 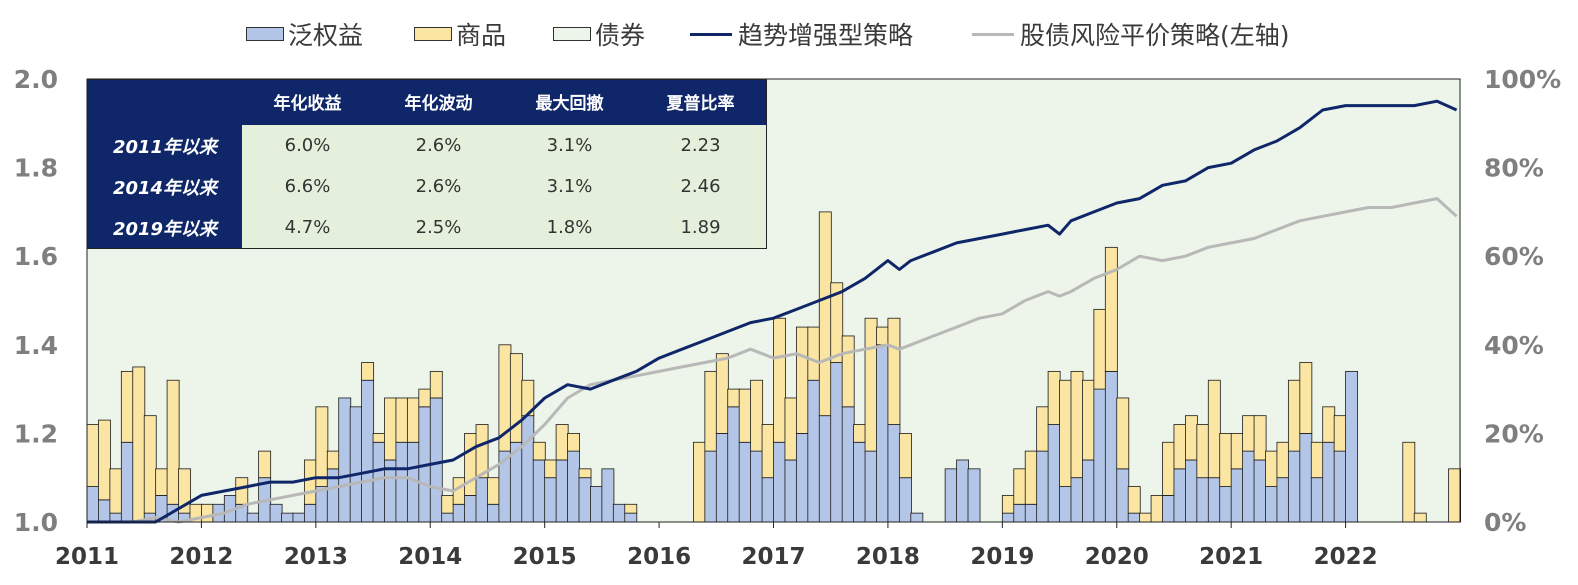 What do you see at coordinates (1514, 168) in the screenshot?
I see `right-axis-tick-label: 80%` at bounding box center [1514, 168].